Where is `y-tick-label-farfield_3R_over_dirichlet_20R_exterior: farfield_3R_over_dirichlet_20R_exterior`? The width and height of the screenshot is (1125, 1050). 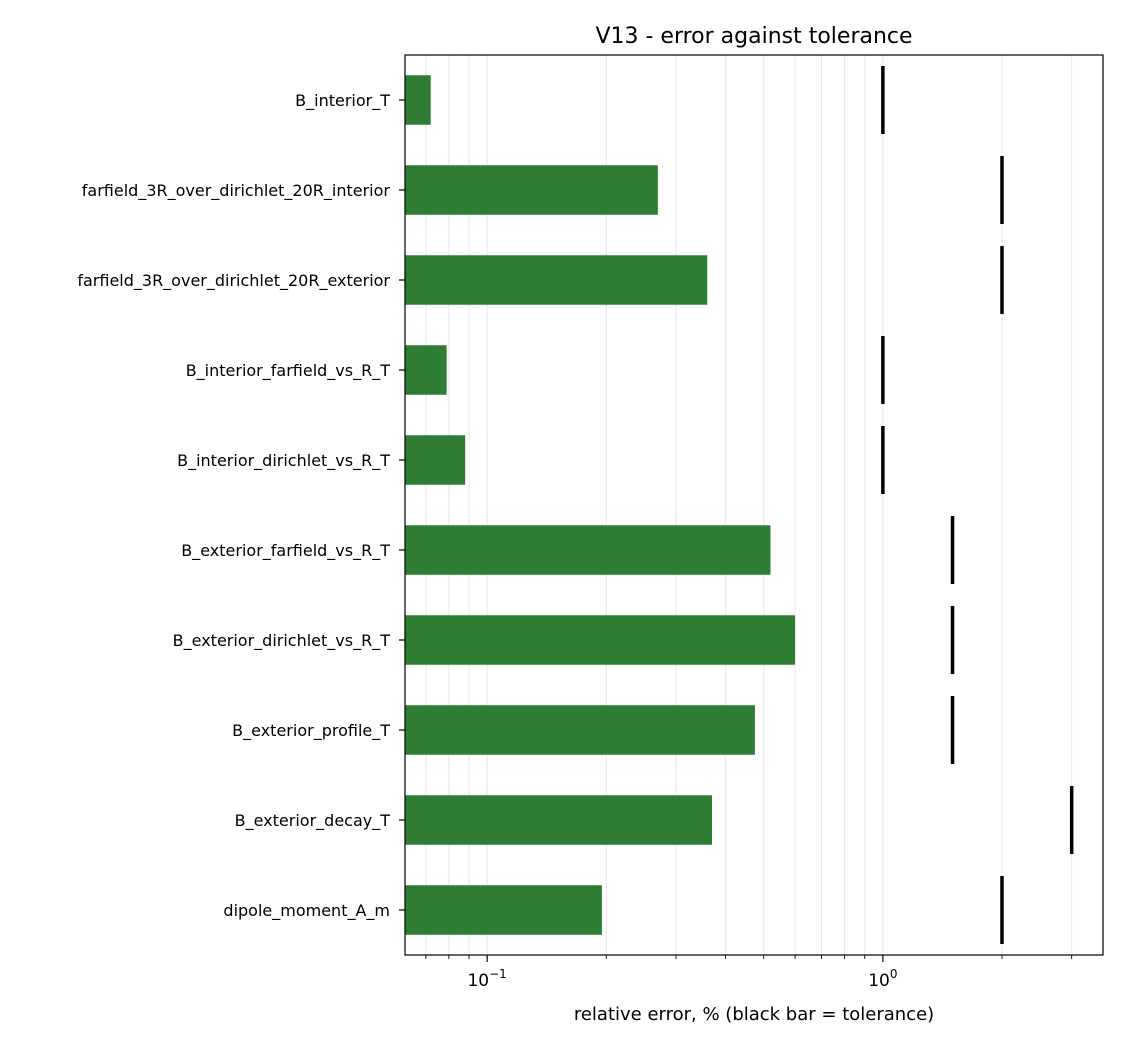 y-tick-label-farfield_3R_over_dirichlet_20R_exterior: farfield_3R_over_dirichlet_20R_exterior is located at coordinates (233, 281).